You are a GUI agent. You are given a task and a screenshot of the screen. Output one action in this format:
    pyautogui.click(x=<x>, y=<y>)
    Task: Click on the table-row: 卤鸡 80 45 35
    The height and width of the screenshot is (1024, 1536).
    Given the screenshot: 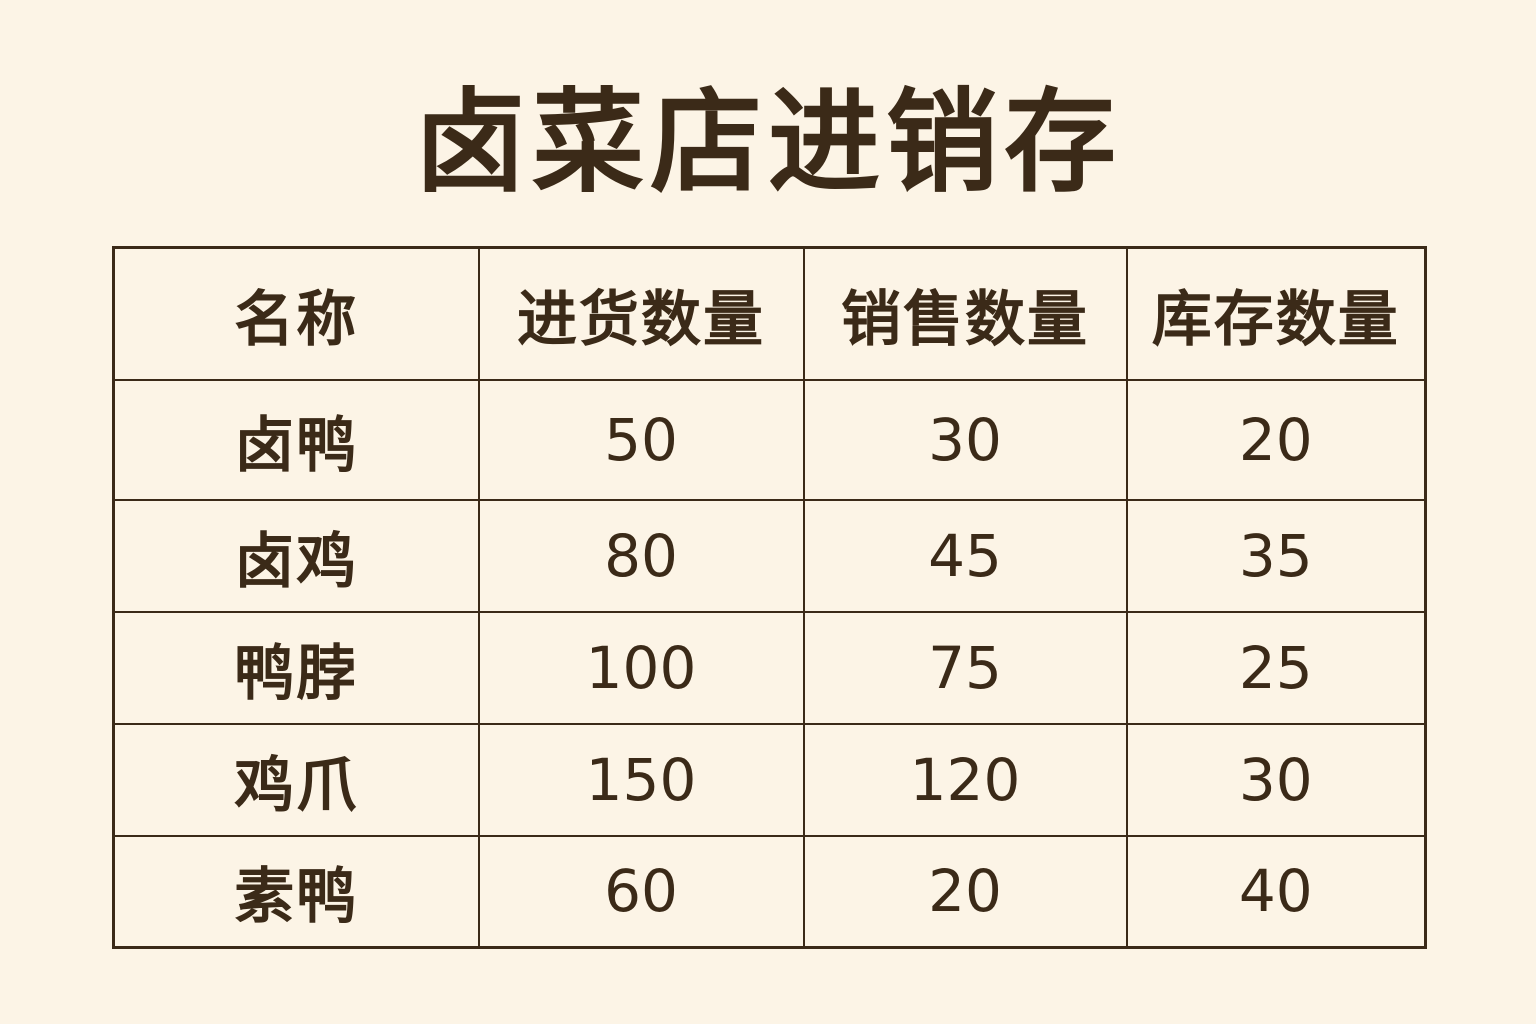 What is the action you would take?
    pyautogui.click(x=769, y=556)
    